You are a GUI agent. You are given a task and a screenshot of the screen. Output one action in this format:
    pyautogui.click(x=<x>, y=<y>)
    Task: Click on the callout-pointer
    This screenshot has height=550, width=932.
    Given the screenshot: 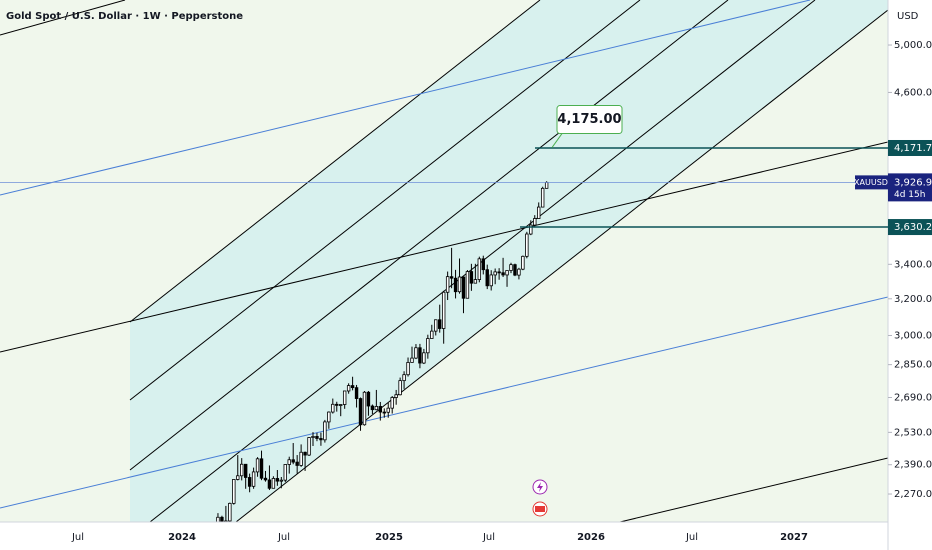 What is the action you would take?
    pyautogui.click(x=557, y=140)
    